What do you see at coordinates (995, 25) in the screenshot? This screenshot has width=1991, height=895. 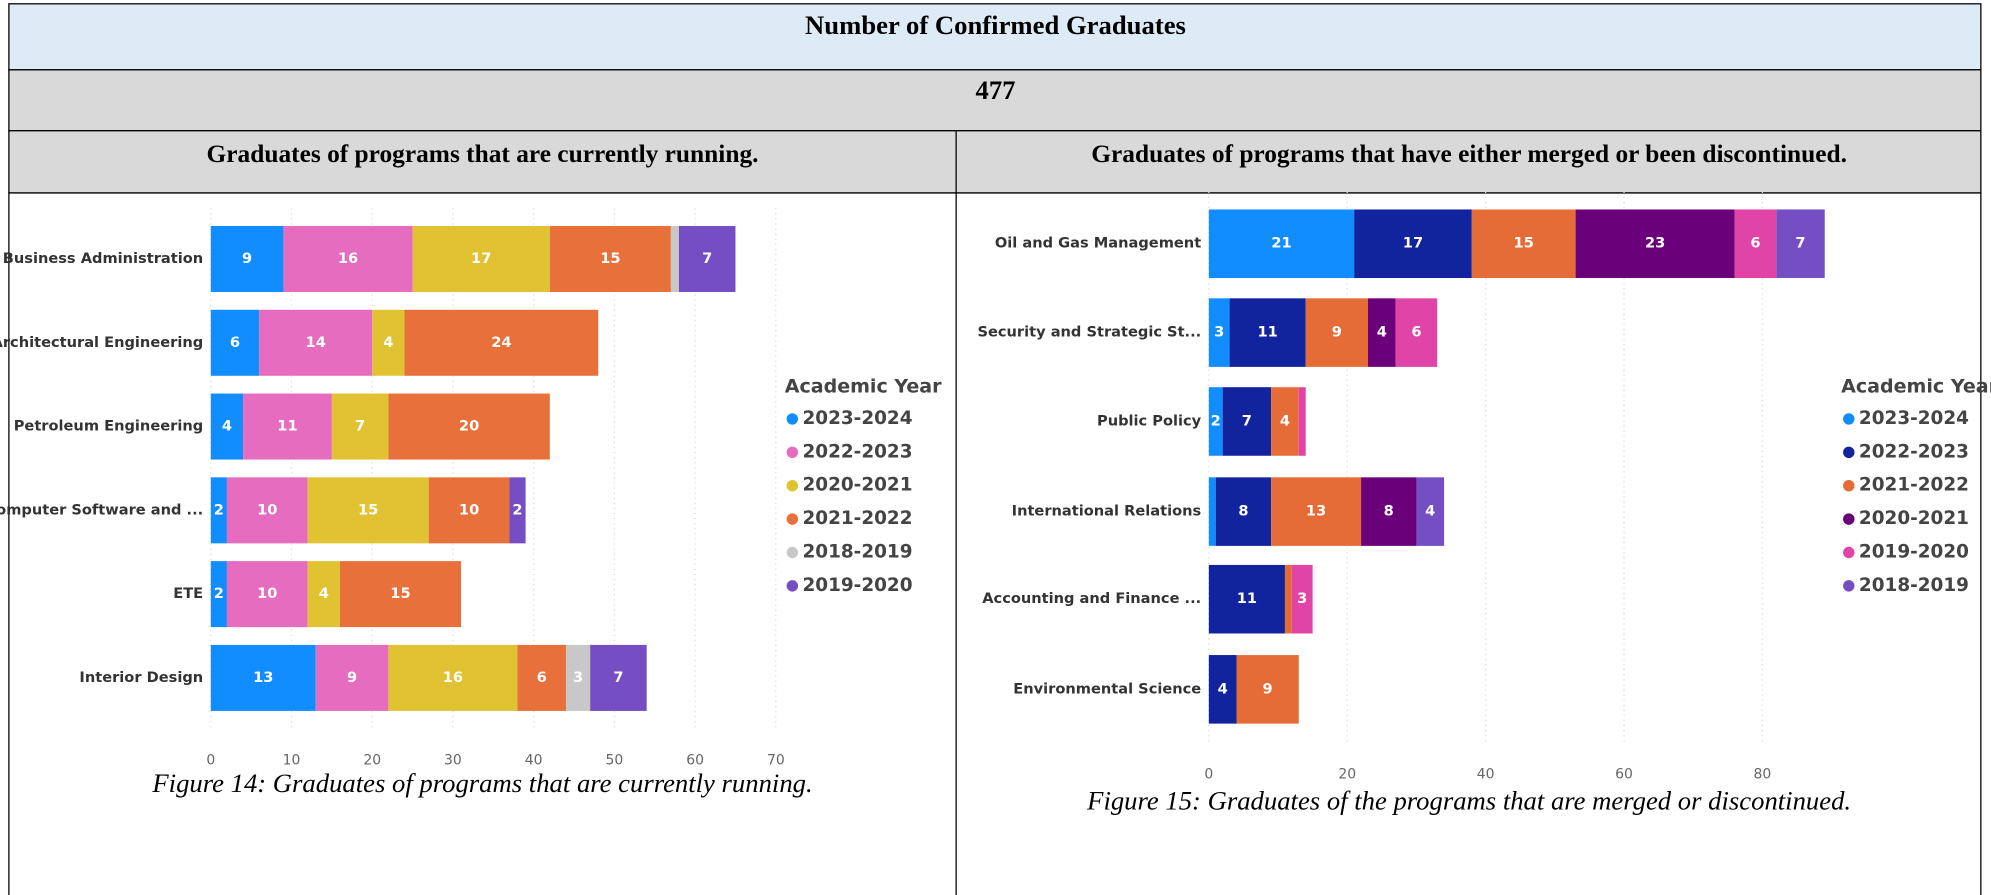 I see `document-title: Number of Confirmed Graduates` at bounding box center [995, 25].